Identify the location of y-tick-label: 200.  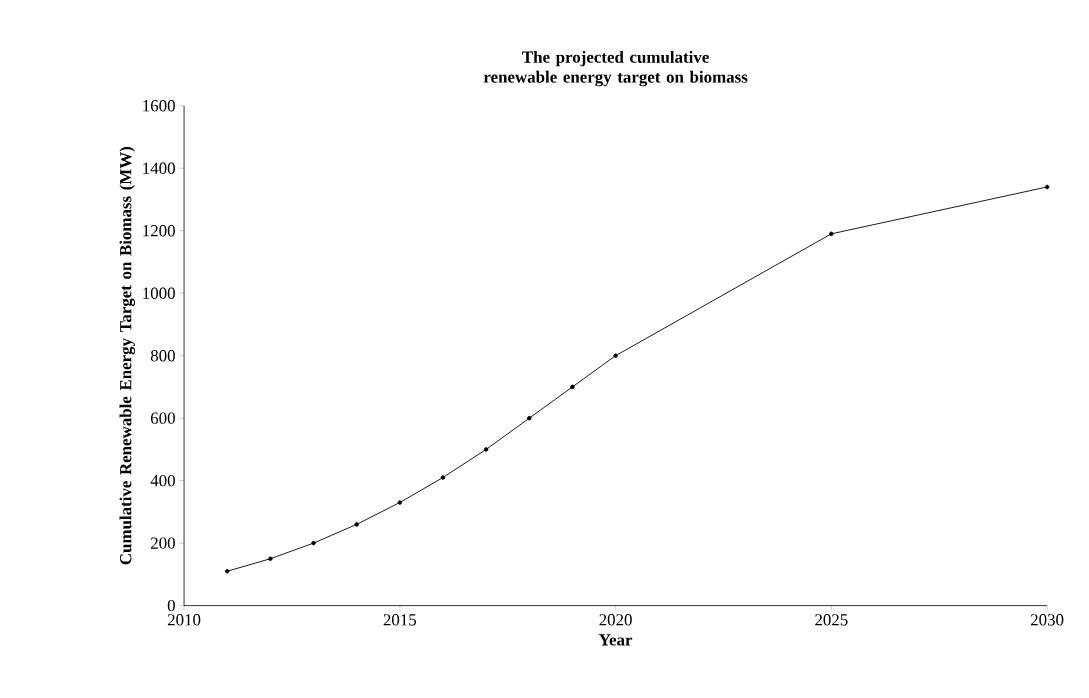
(162, 543).